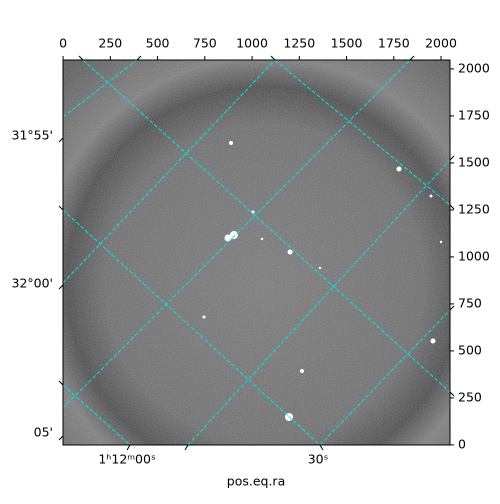 Image resolution: width=500 pixels, height=504 pixels. Describe the element at coordinates (394, 43) in the screenshot. I see `x-tick-label: 1750` at that location.